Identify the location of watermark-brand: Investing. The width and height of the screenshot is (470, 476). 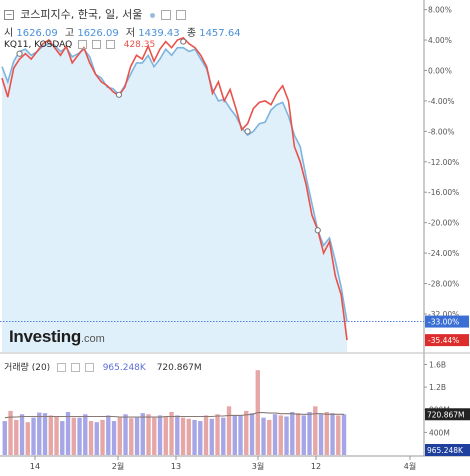
(45, 336).